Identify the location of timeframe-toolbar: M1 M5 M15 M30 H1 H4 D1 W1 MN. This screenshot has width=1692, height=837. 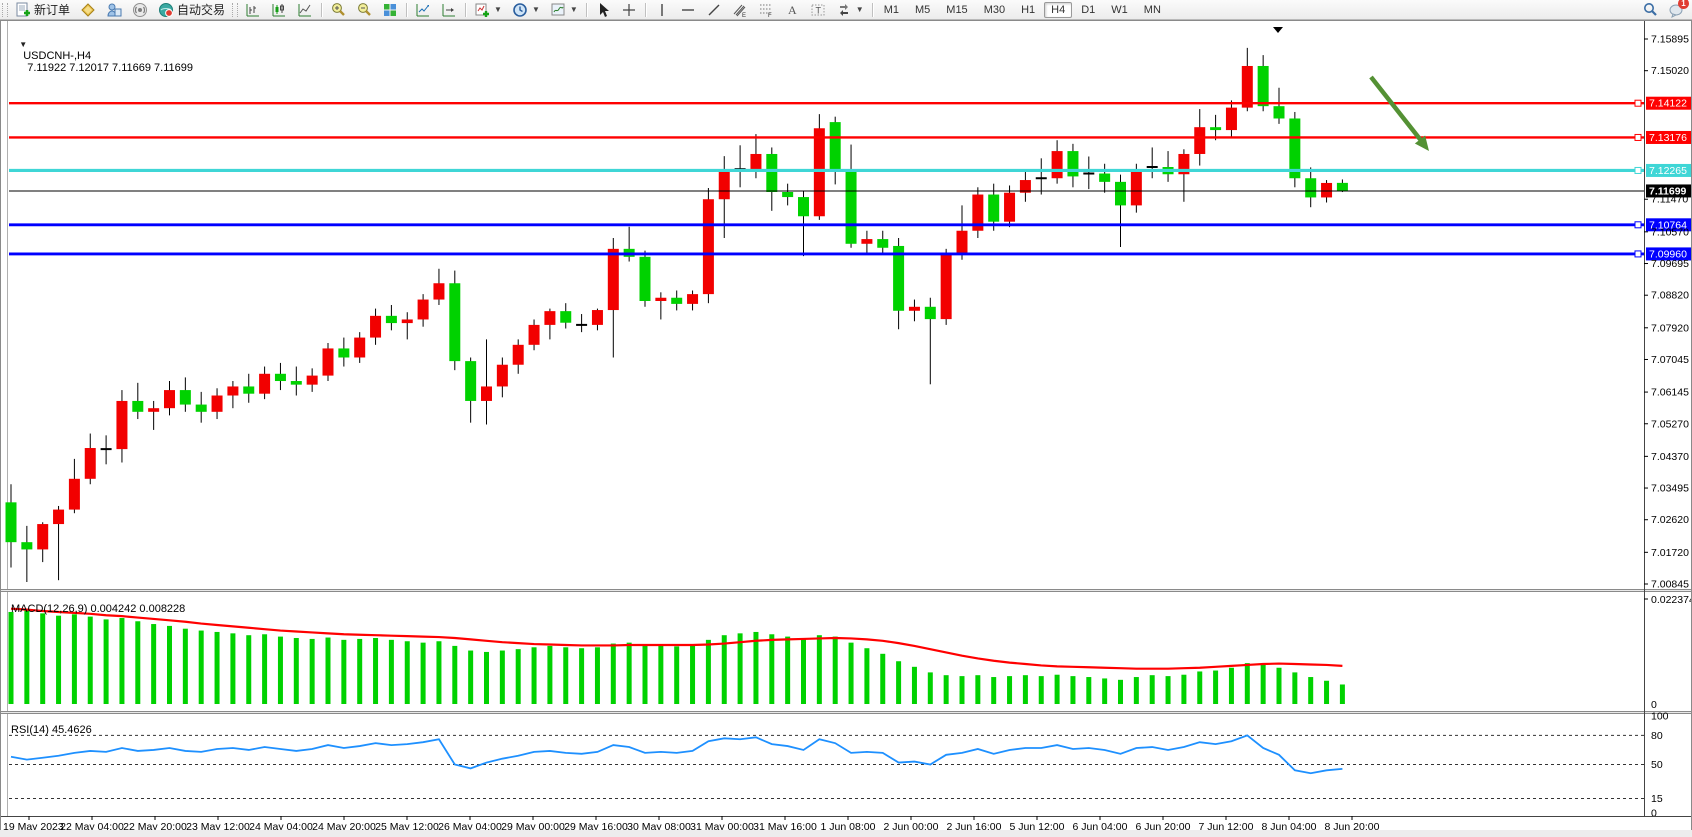
(1022, 9).